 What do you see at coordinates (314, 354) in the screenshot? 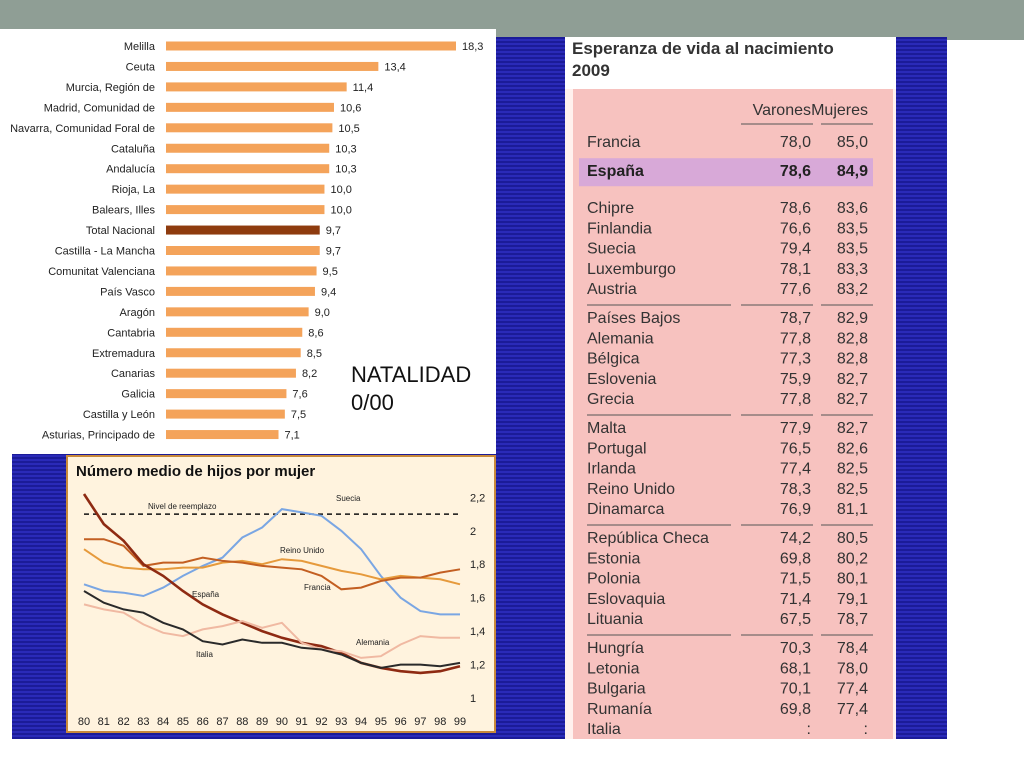
I see `bar-value-label: 8,5` at bounding box center [314, 354].